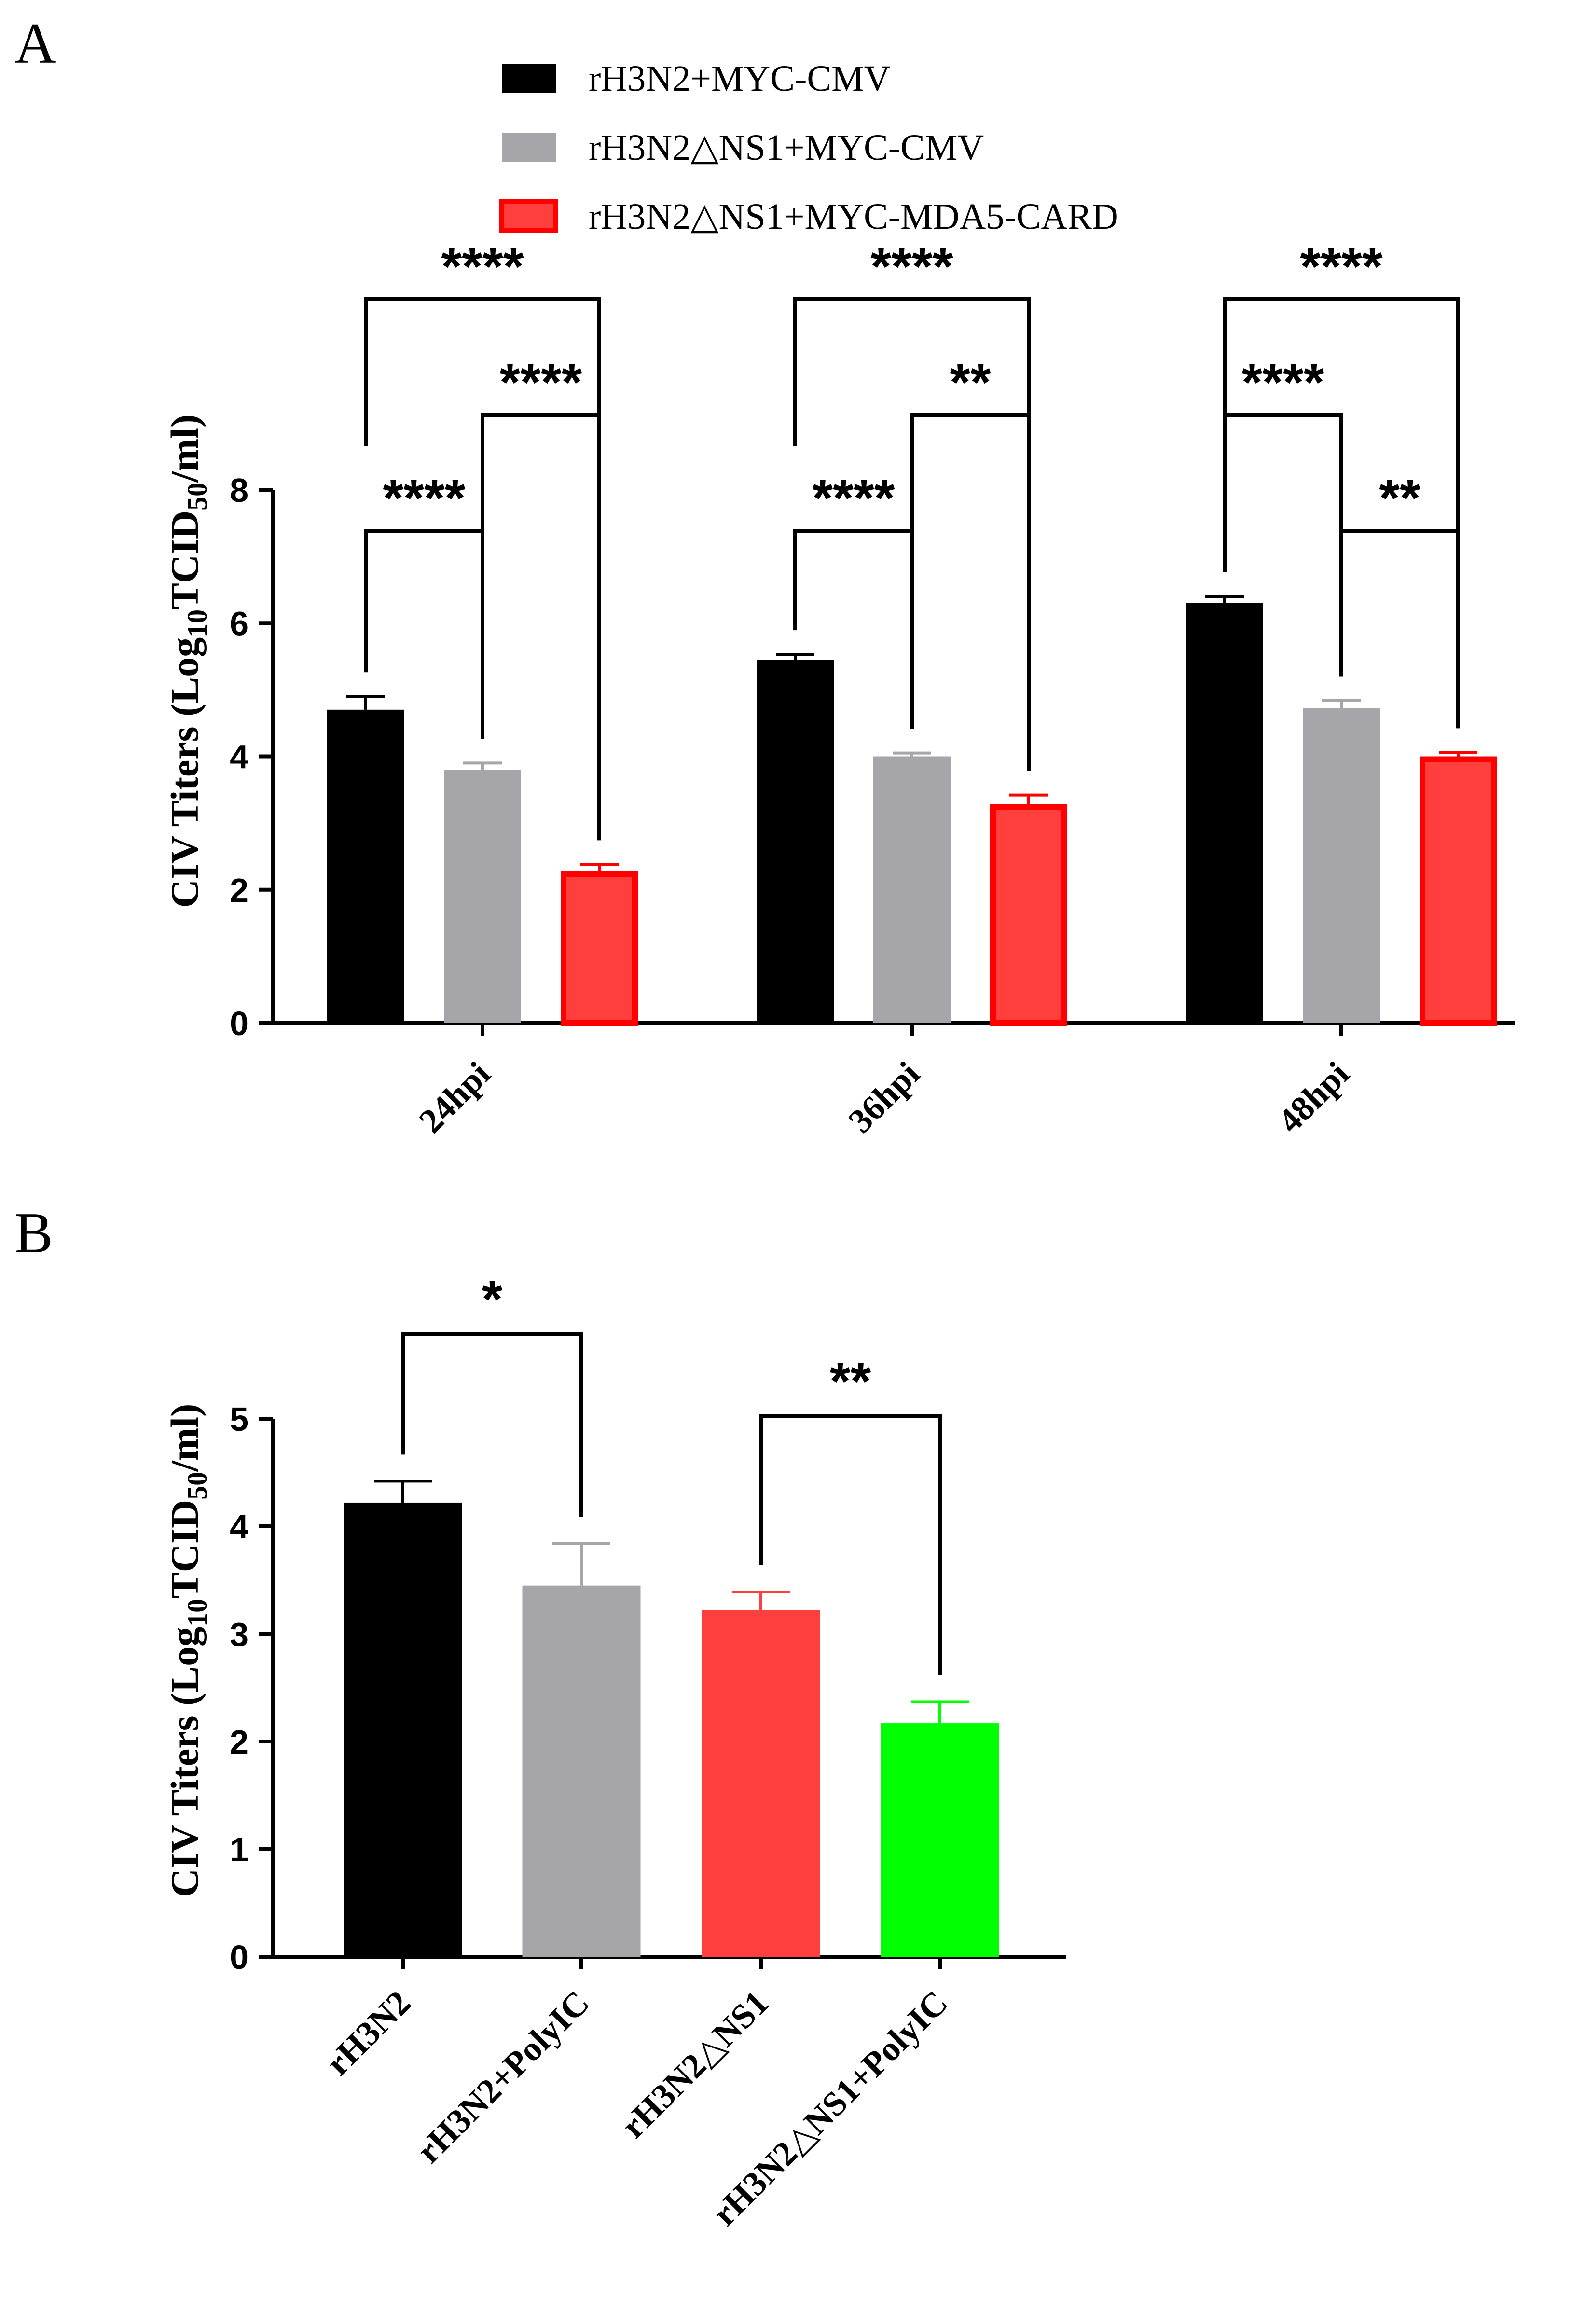 Image resolution: width=1585 pixels, height=2324 pixels. What do you see at coordinates (454, 1097) in the screenshot?
I see `x-tick-label: 24hpi` at bounding box center [454, 1097].